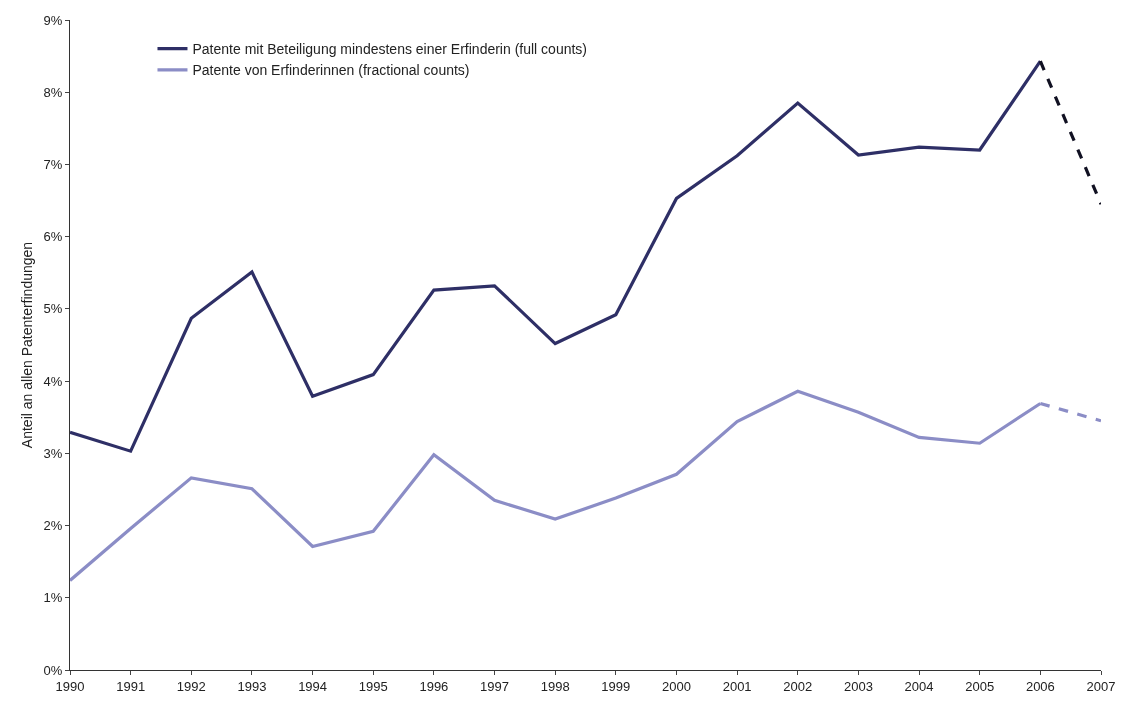  Describe the element at coordinates (616, 686) in the screenshot. I see `x-tick-label: 1999` at that location.